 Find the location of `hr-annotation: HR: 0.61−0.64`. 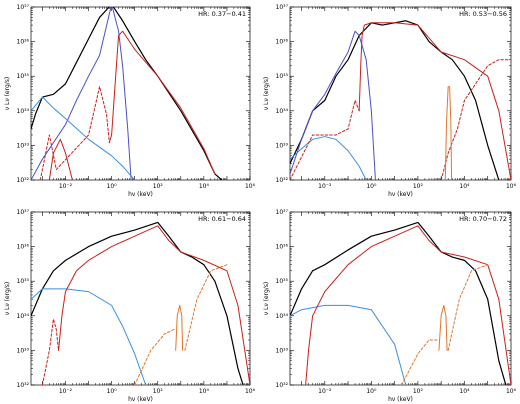

hr-annotation: HR: 0.61−0.64 is located at coordinates (222, 219).